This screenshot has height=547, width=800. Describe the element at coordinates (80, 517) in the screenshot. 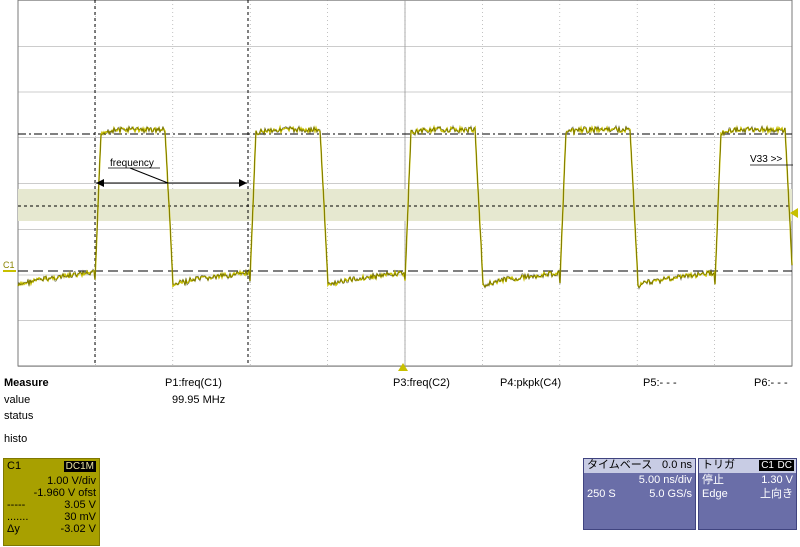

I see `cursor2-value: 30 mV` at that location.